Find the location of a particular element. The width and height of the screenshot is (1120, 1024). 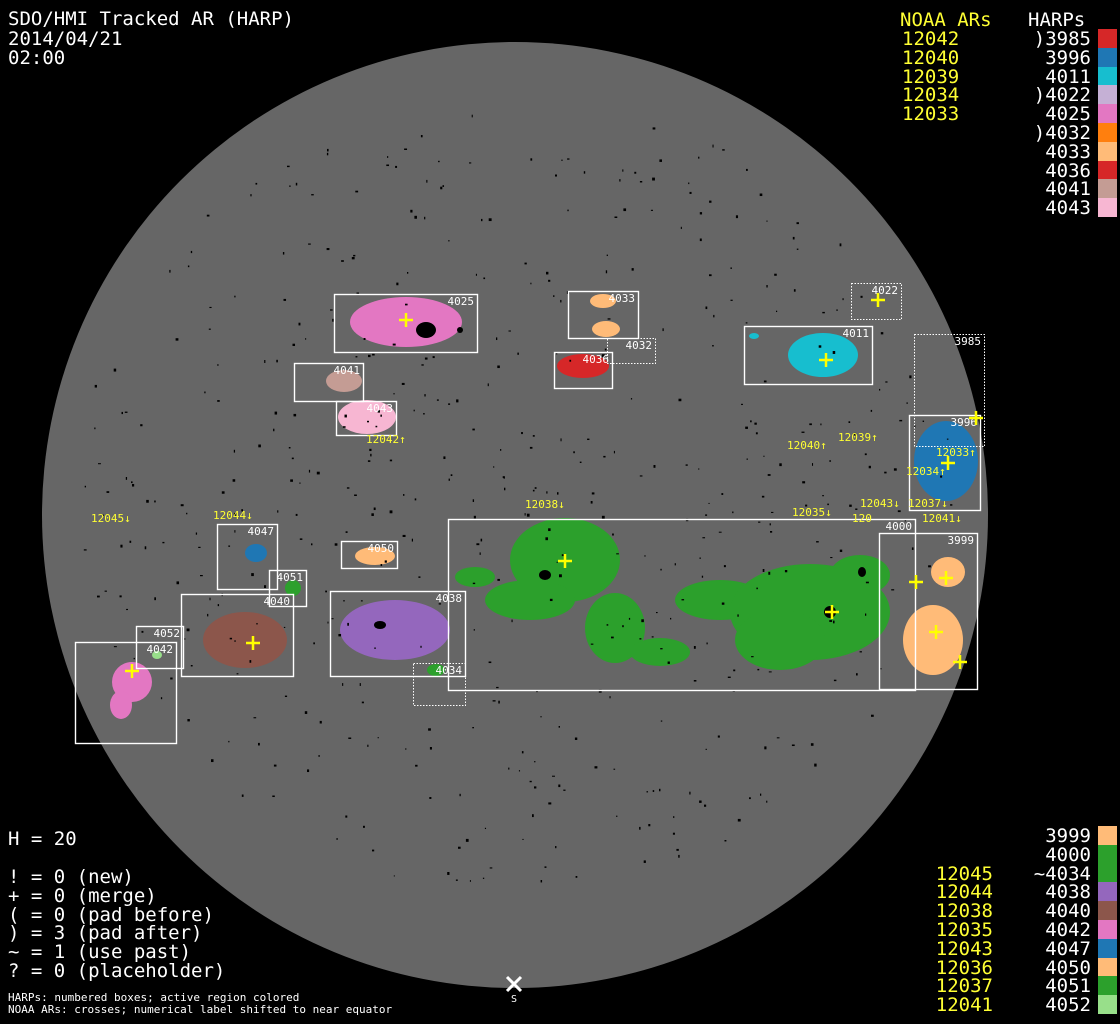

noaa-list-bottom: 12045 12044 12038 12035 12043 12036 12037 12041 is located at coordinates (964, 921).